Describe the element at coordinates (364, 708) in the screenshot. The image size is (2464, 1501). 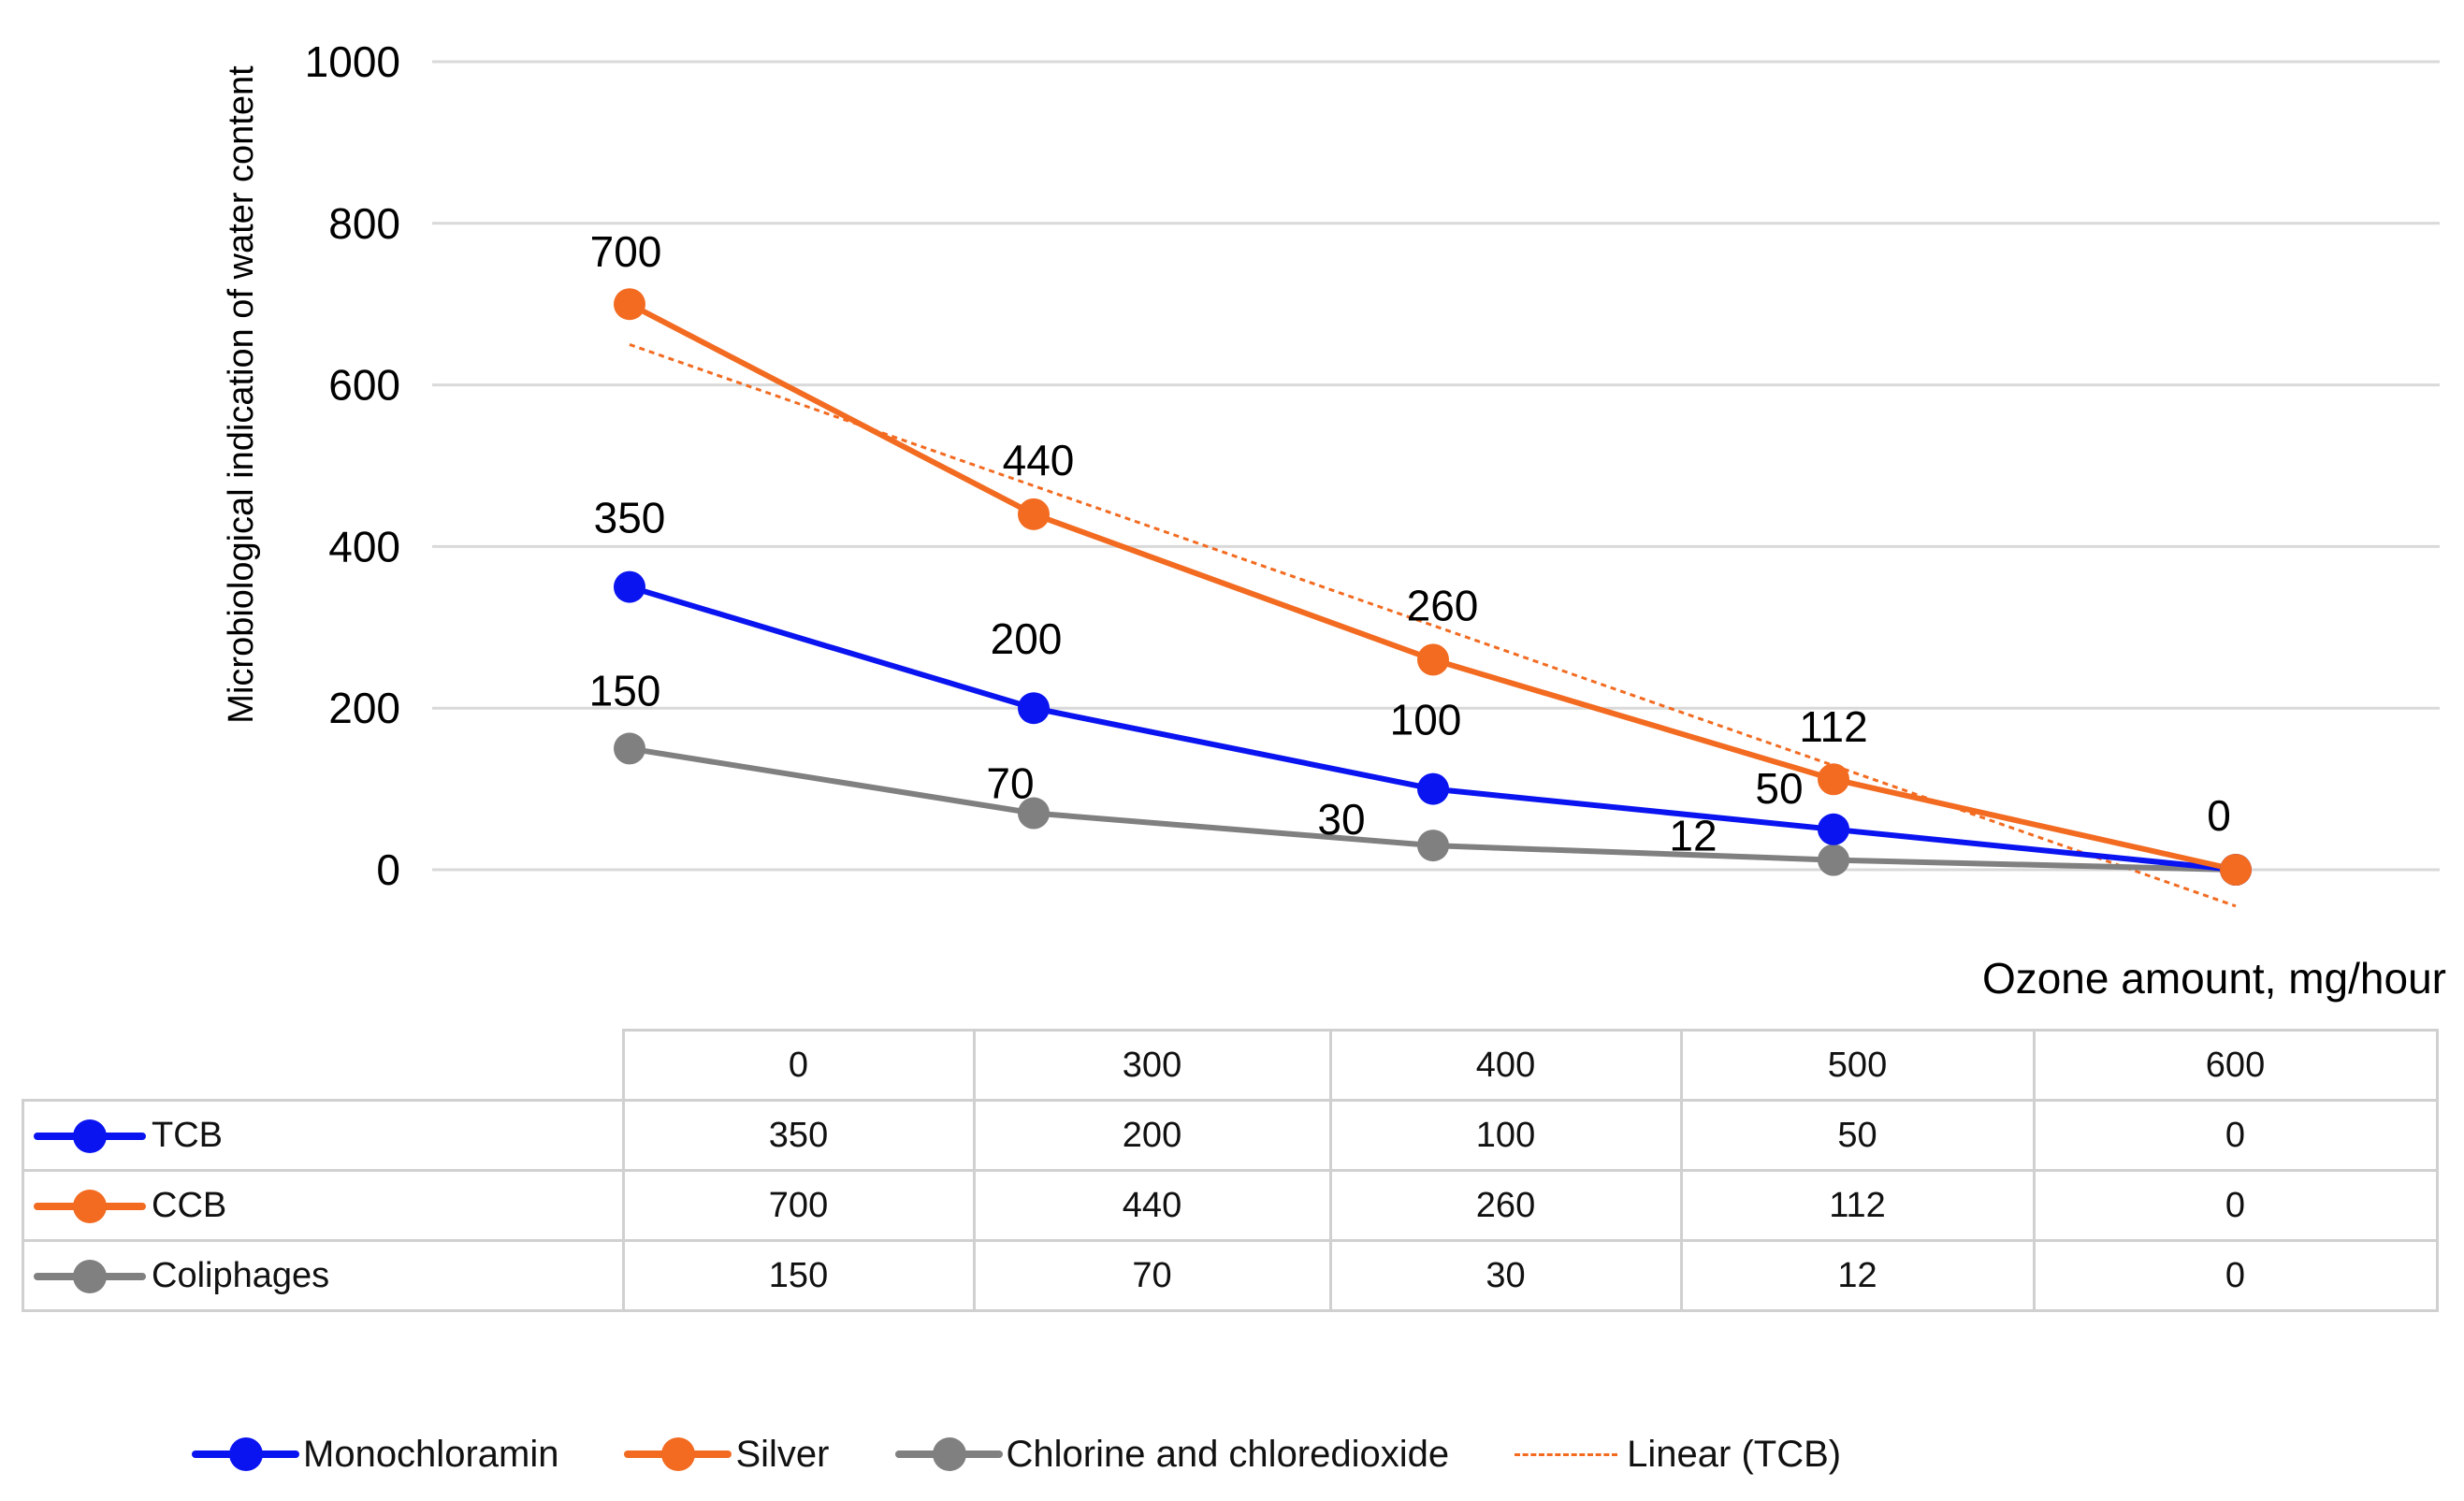
I see `y-tick-label: 200` at that location.